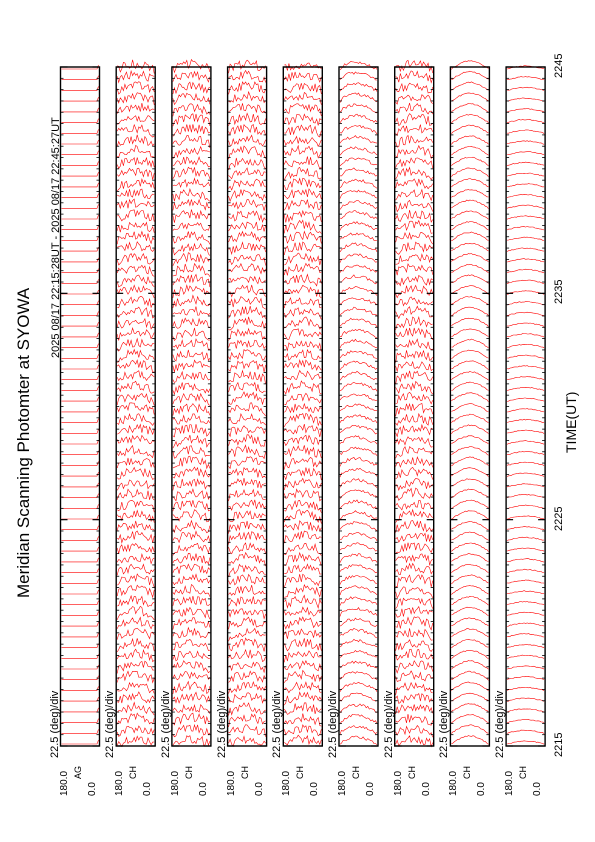  I want to click on panel-7-y-tick-bottom: 0.0, so click(426, 789).